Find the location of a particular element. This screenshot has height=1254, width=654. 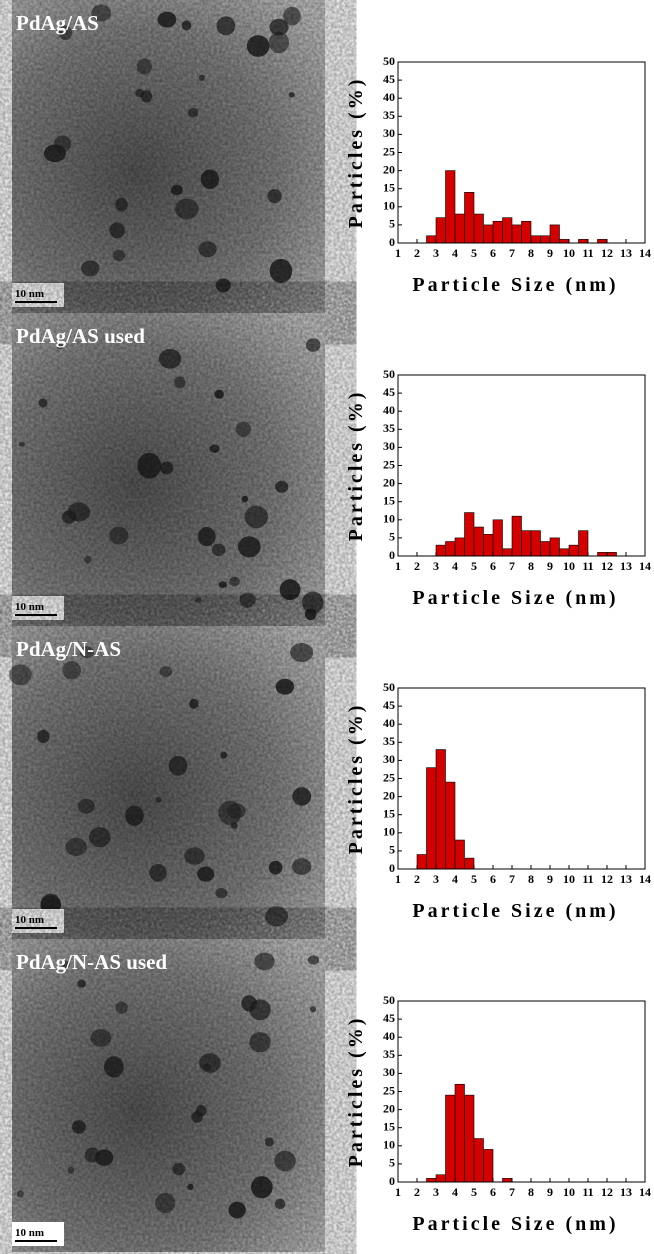

scale-bar-label: 10 nm is located at coordinates (29, 1233).